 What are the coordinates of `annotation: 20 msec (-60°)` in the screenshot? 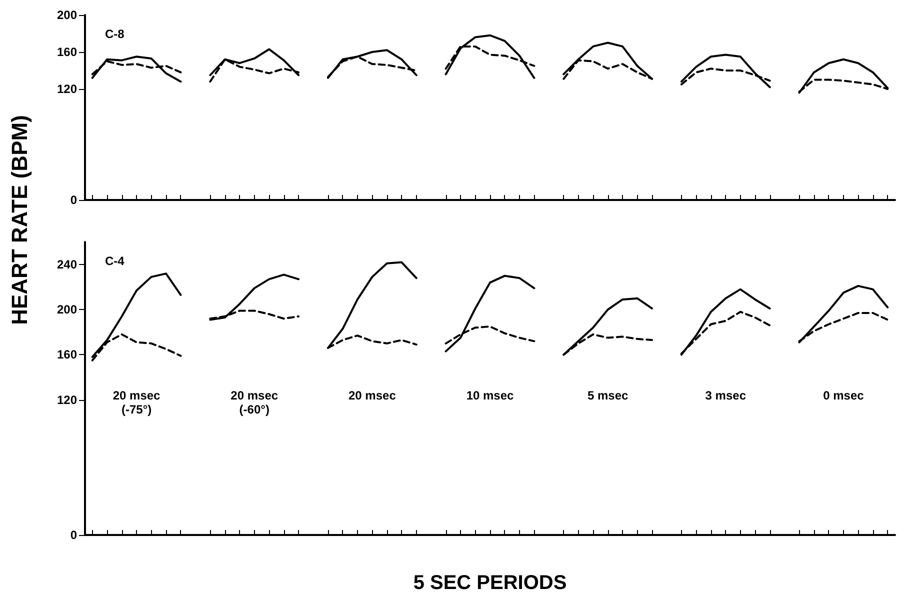 It's located at (254, 402).